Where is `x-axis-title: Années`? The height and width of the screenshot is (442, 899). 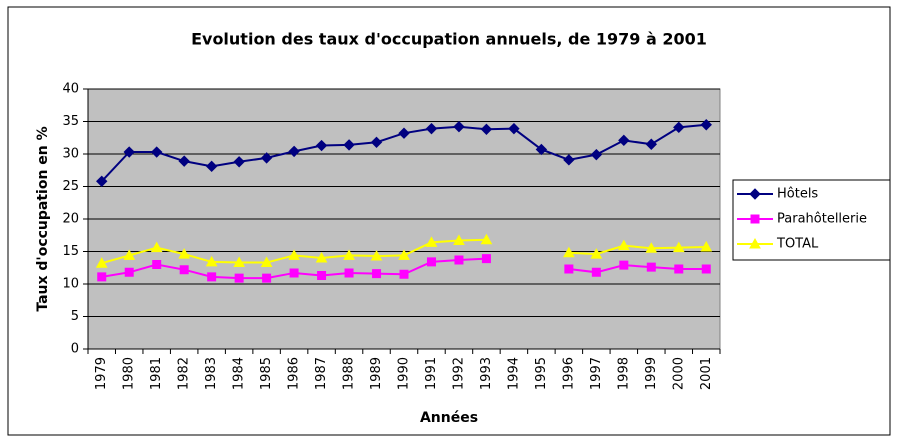
x-axis-title: Années is located at coordinates (449, 418).